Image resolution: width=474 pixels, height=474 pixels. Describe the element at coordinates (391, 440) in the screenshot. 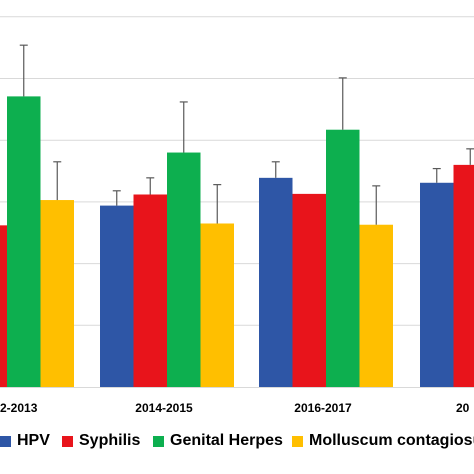

I see `legend-label-molluscum: Molluscum contagiosum` at that location.